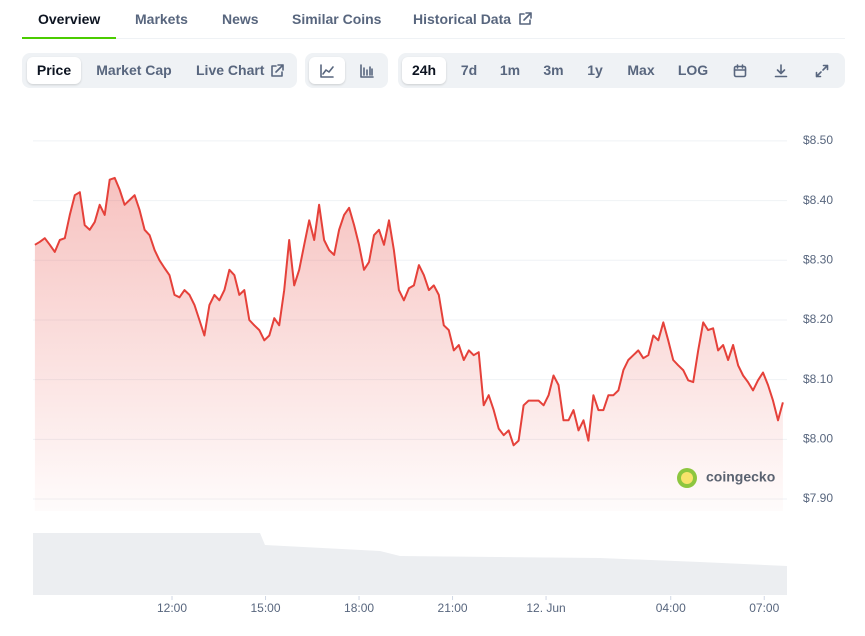  I want to click on y-tick-label: $8.30, so click(818, 259).